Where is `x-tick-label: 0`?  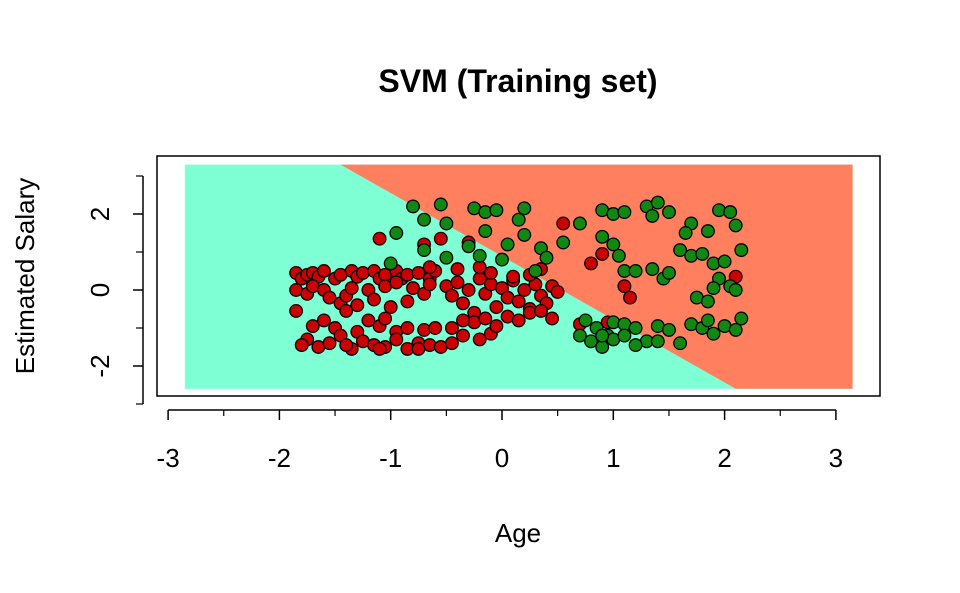 x-tick-label: 0 is located at coordinates (502, 458).